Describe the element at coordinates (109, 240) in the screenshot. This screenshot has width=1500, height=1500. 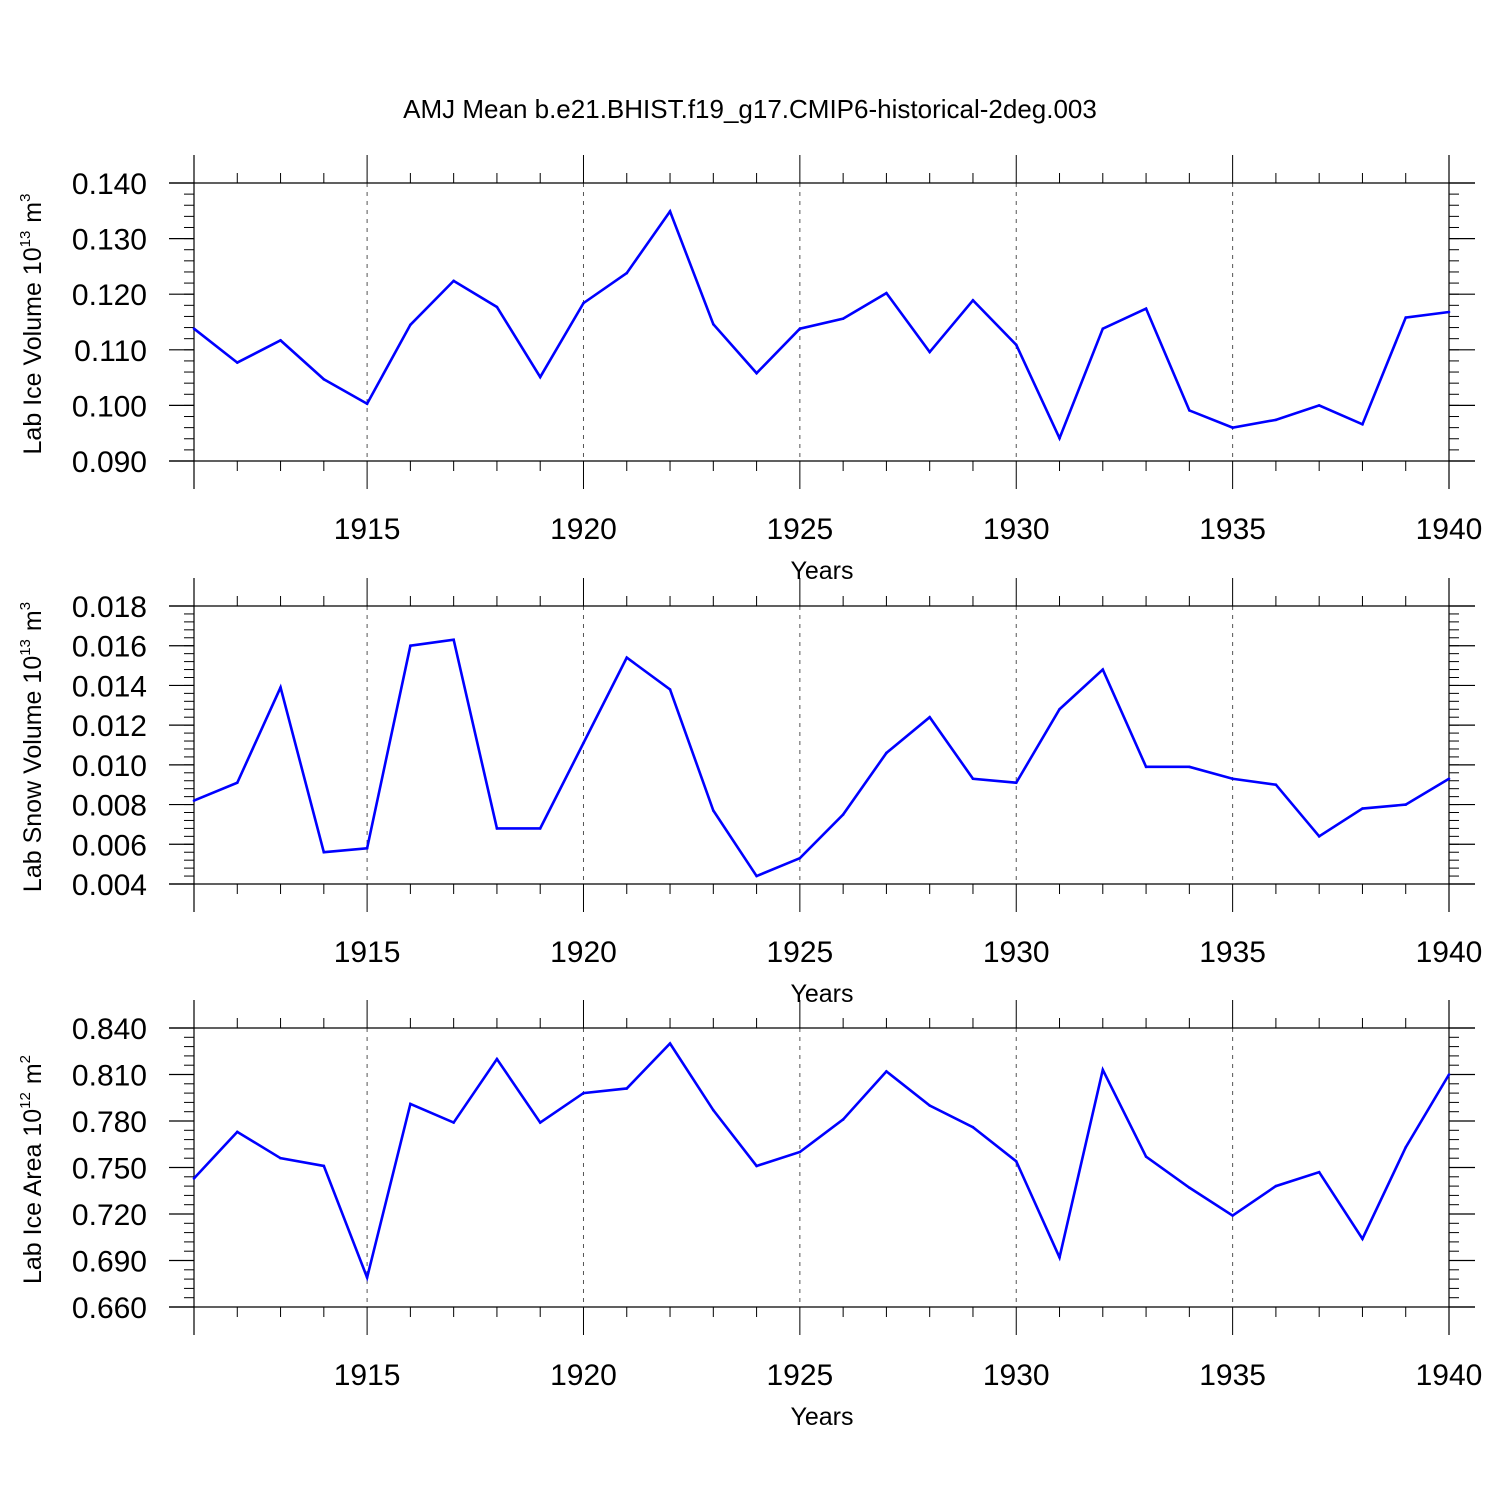
I see `y-tick-label: 0.130` at that location.